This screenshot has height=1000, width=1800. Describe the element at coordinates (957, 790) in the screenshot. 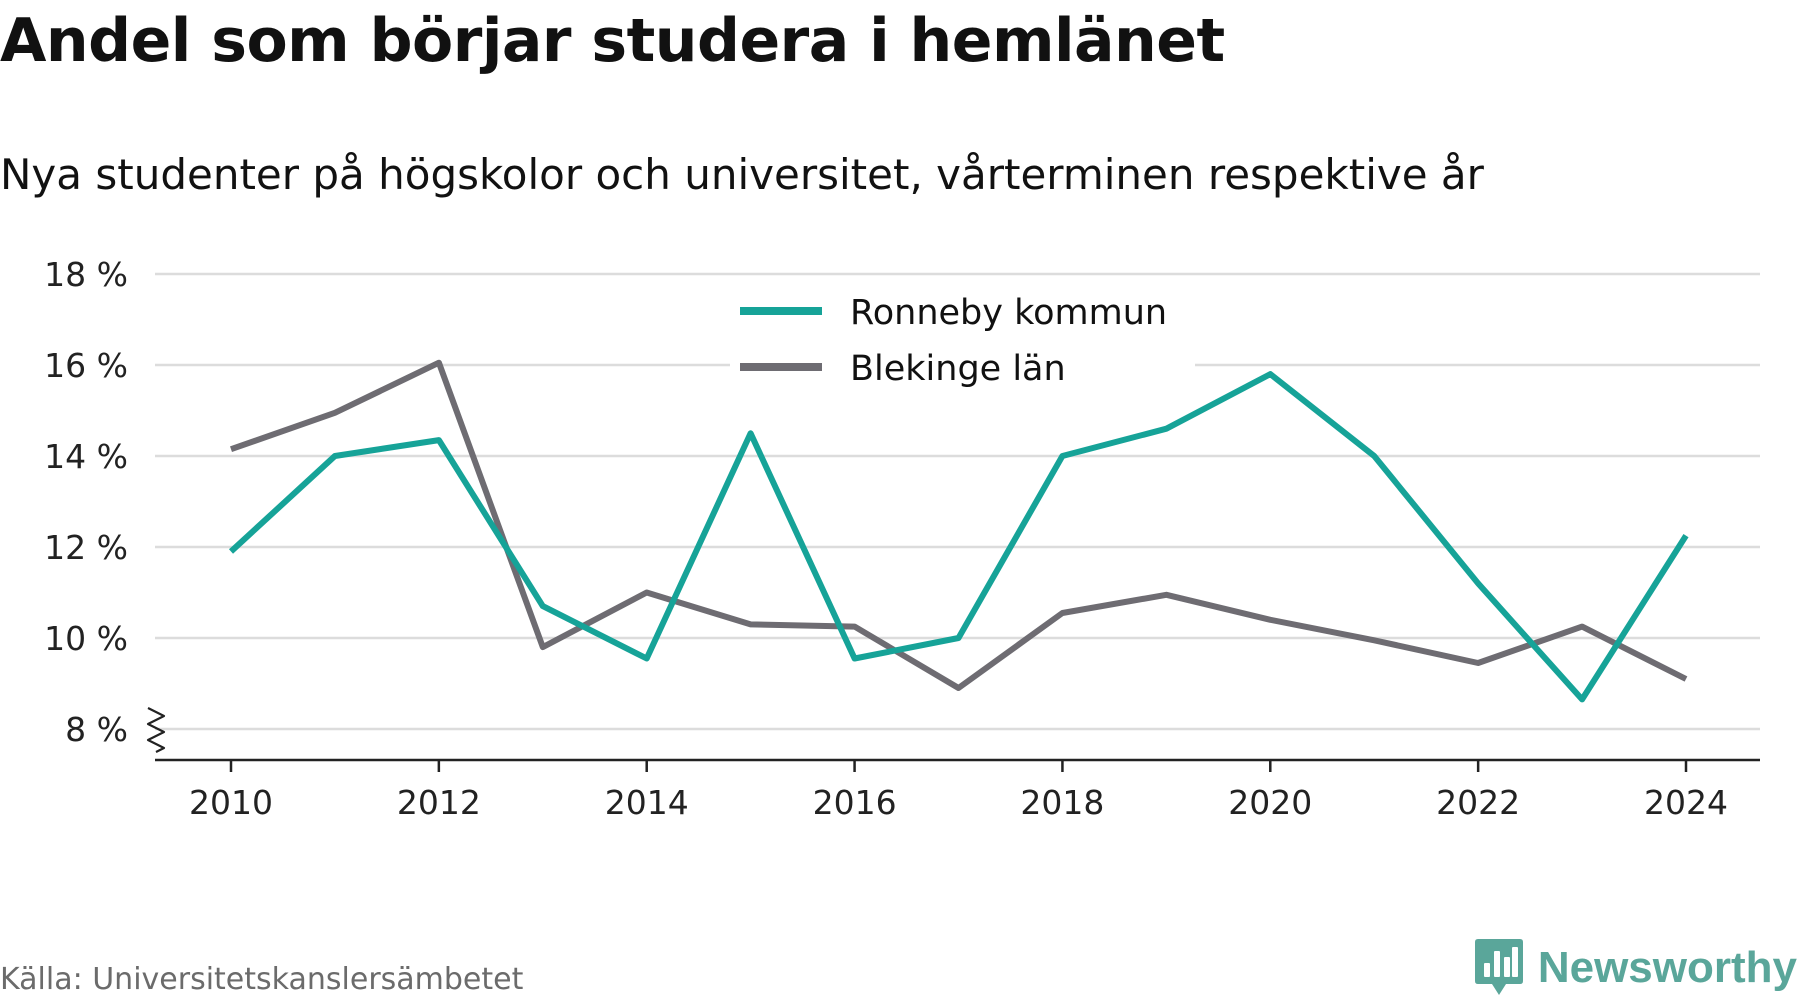

I see `x-axis: 2010 2012 2014 2016 2018 2020 2022 2024` at that location.